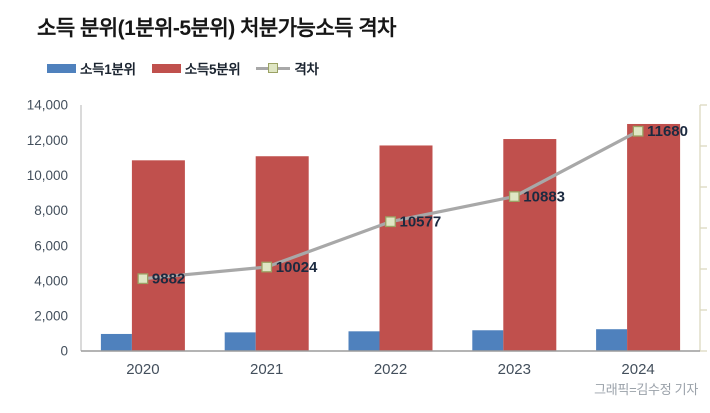 The image size is (710, 413). I want to click on y-tick-label: 8,000, so click(51, 210).